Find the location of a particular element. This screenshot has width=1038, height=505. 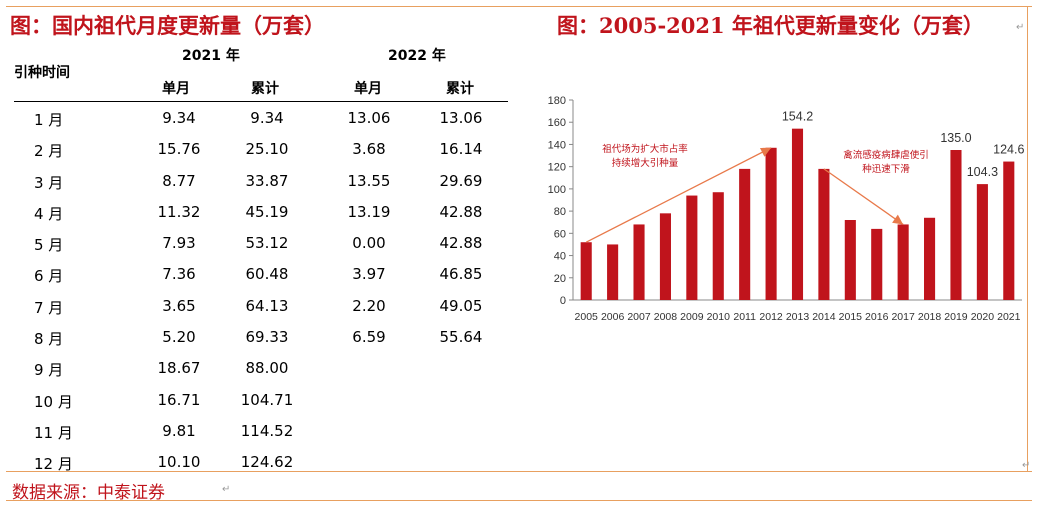

single-2022-cell: 2.20 is located at coordinates (369, 305).